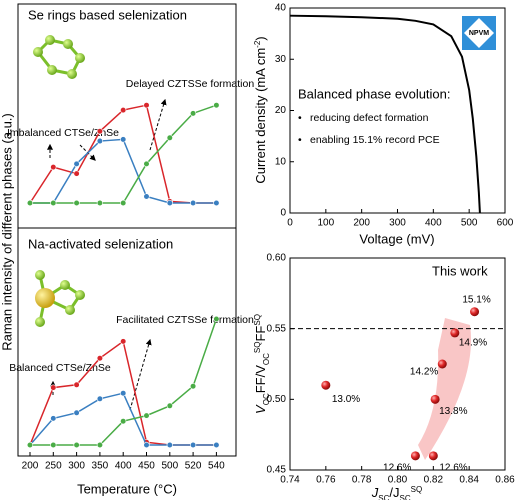 The width and height of the screenshot is (516, 500). Describe the element at coordinates (146, 466) in the screenshot. I see `x-tick-label: 450` at that location.